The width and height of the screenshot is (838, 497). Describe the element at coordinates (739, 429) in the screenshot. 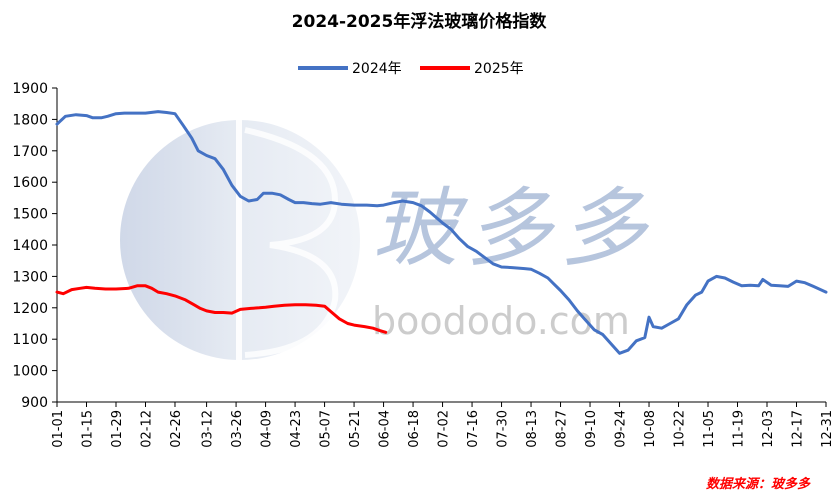

I see `x-tick-label: 11-19` at that location.